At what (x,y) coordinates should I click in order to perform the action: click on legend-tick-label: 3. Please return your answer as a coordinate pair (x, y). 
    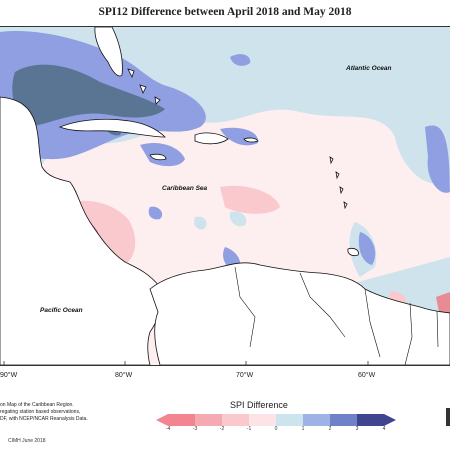
    Looking at the image, I should click on (357, 429).